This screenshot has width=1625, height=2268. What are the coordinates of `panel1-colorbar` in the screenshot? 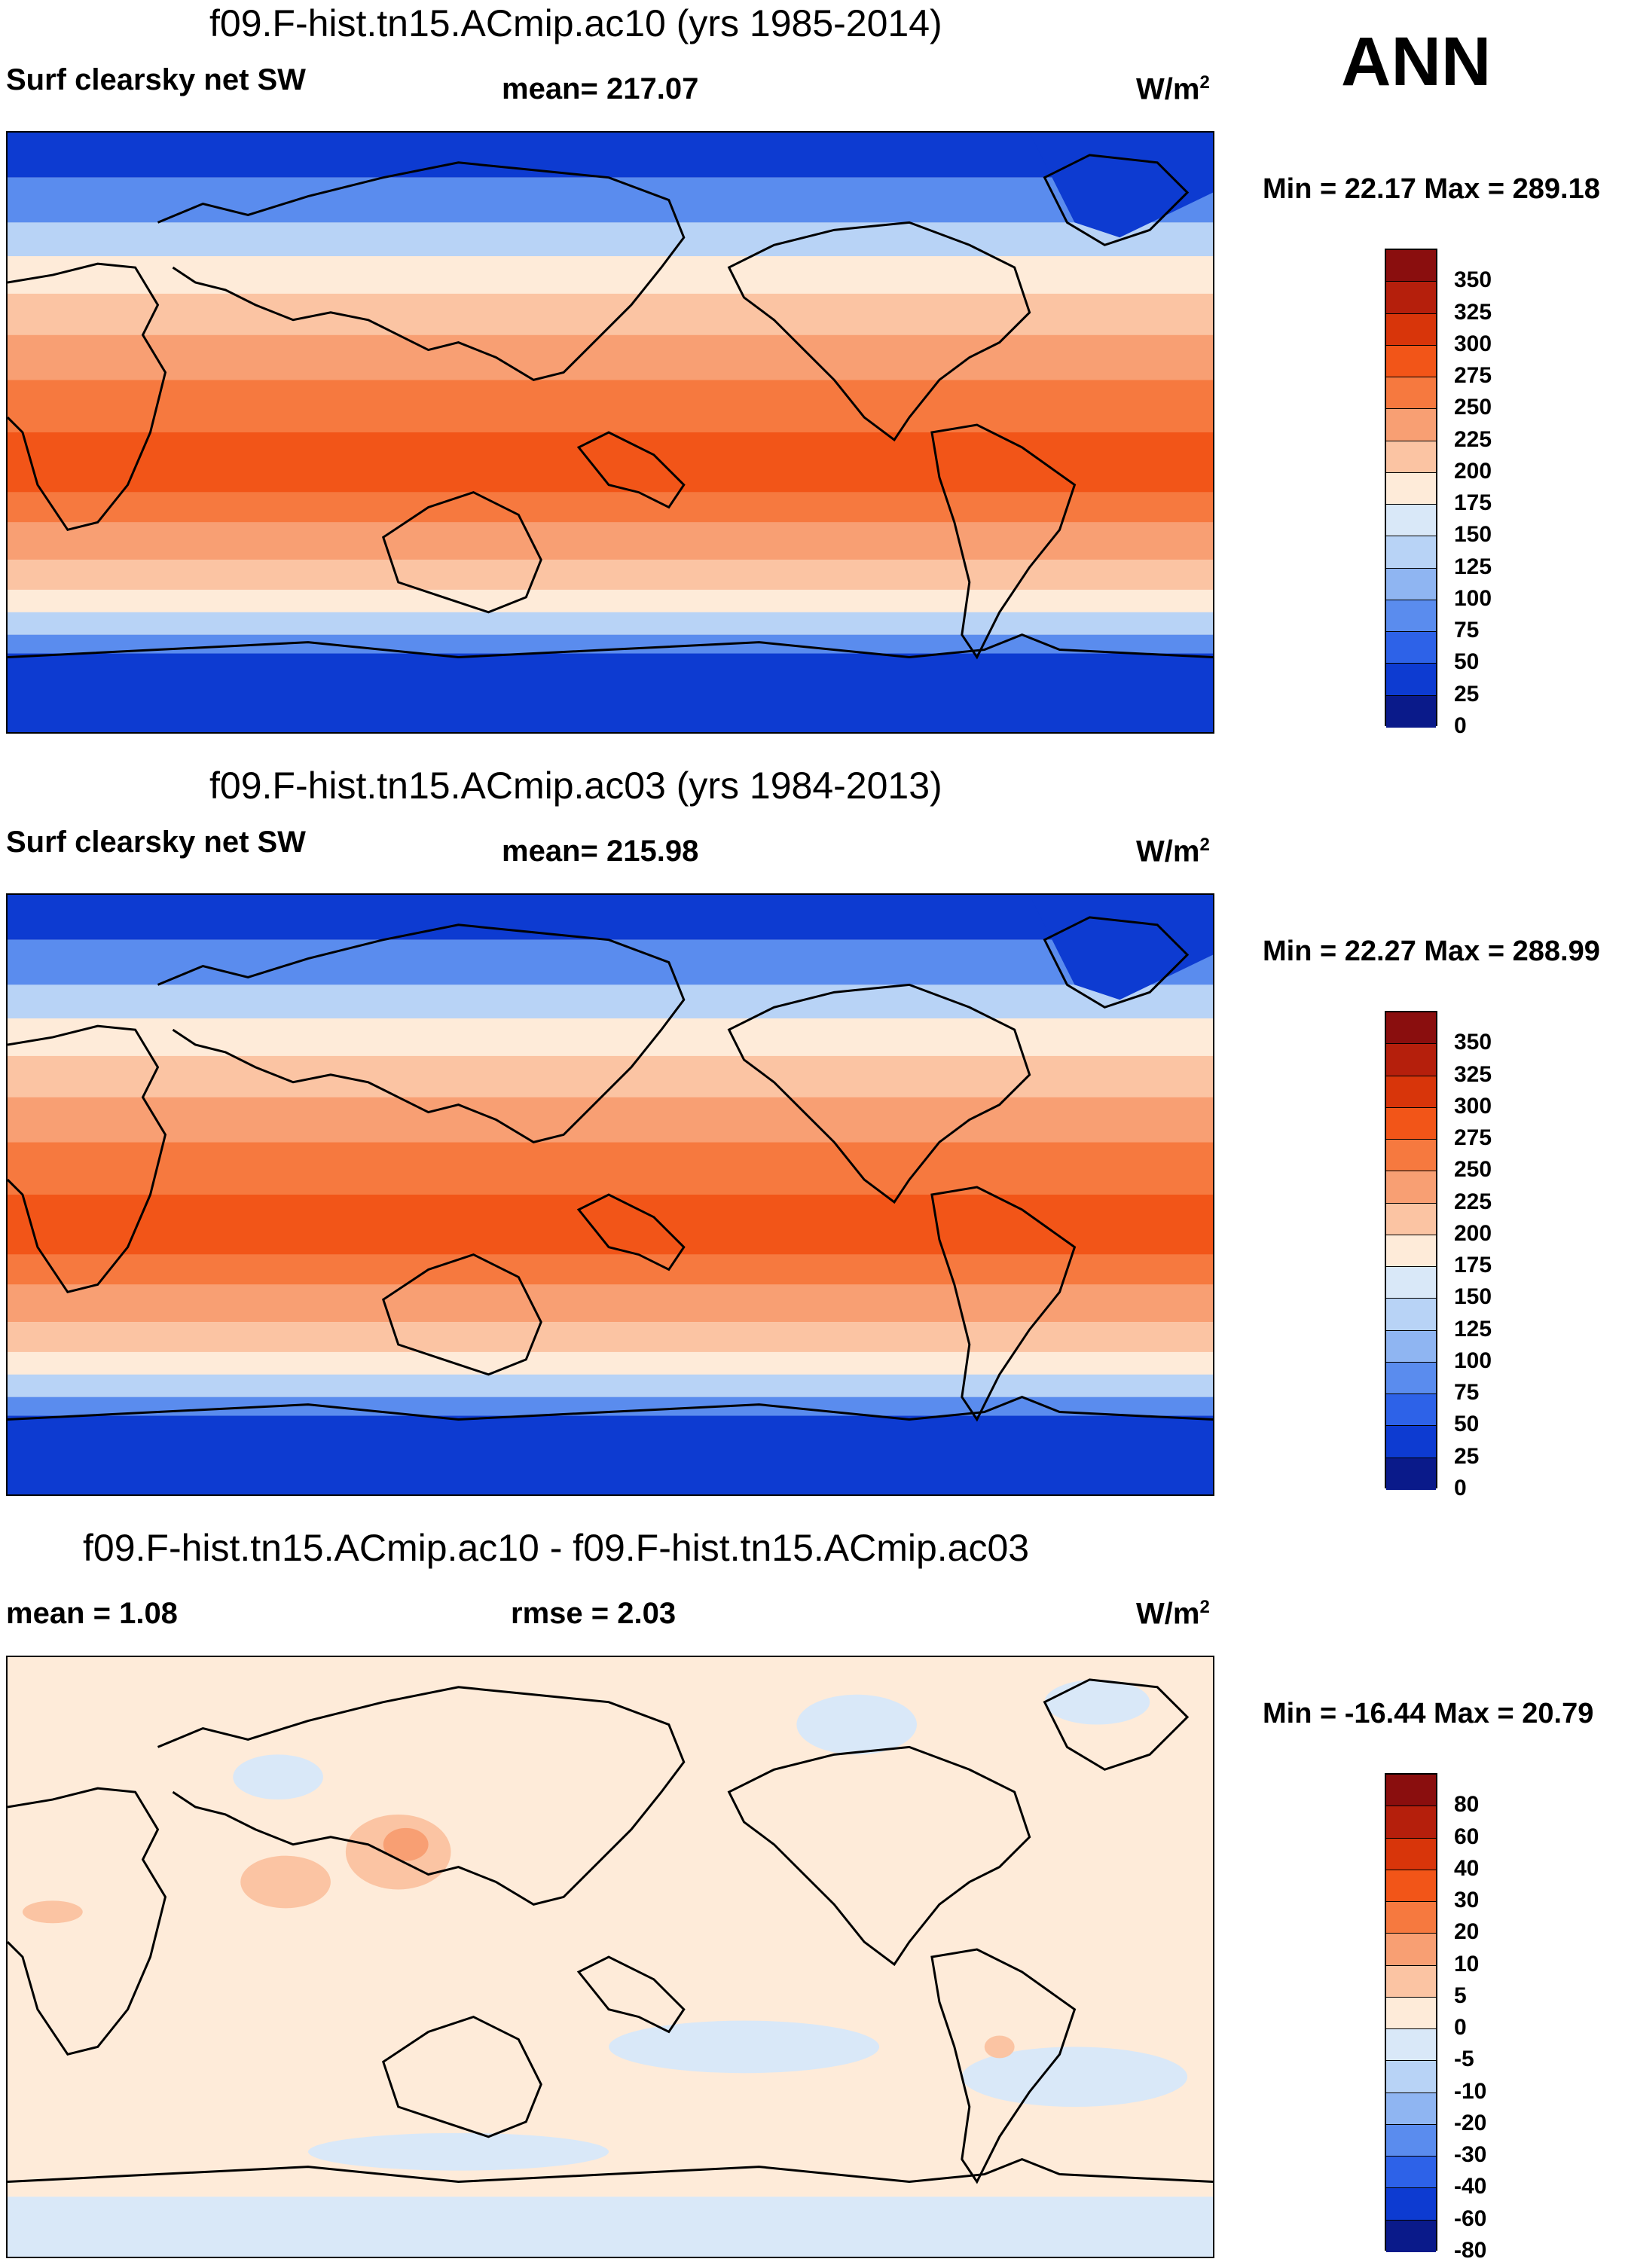 It's located at (1411, 489).